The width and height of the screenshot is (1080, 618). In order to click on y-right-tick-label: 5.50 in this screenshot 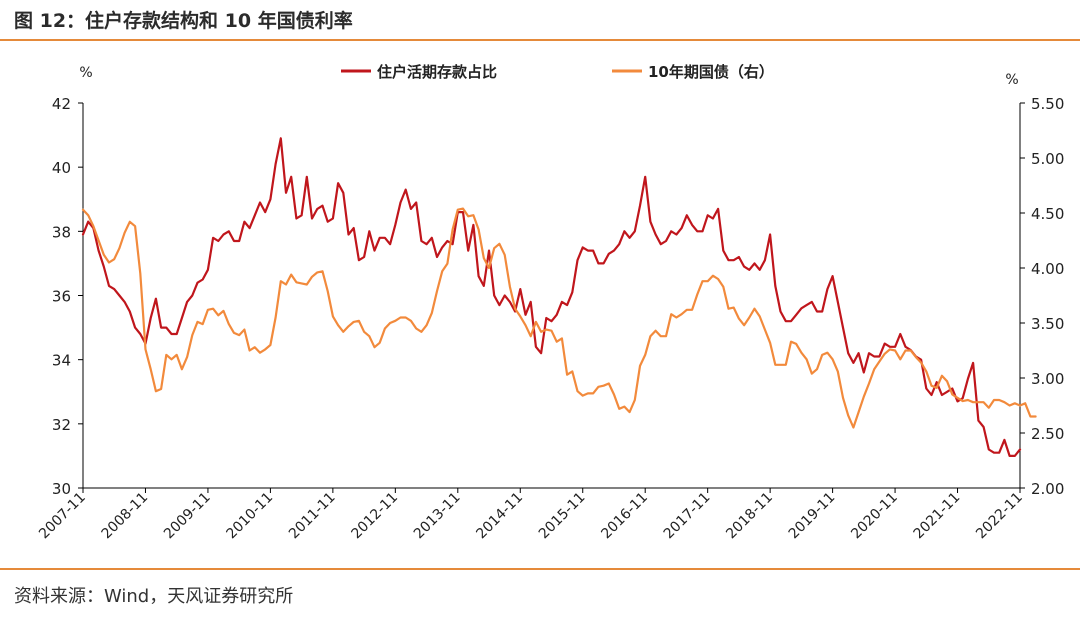, I will do `click(1047, 104)`.